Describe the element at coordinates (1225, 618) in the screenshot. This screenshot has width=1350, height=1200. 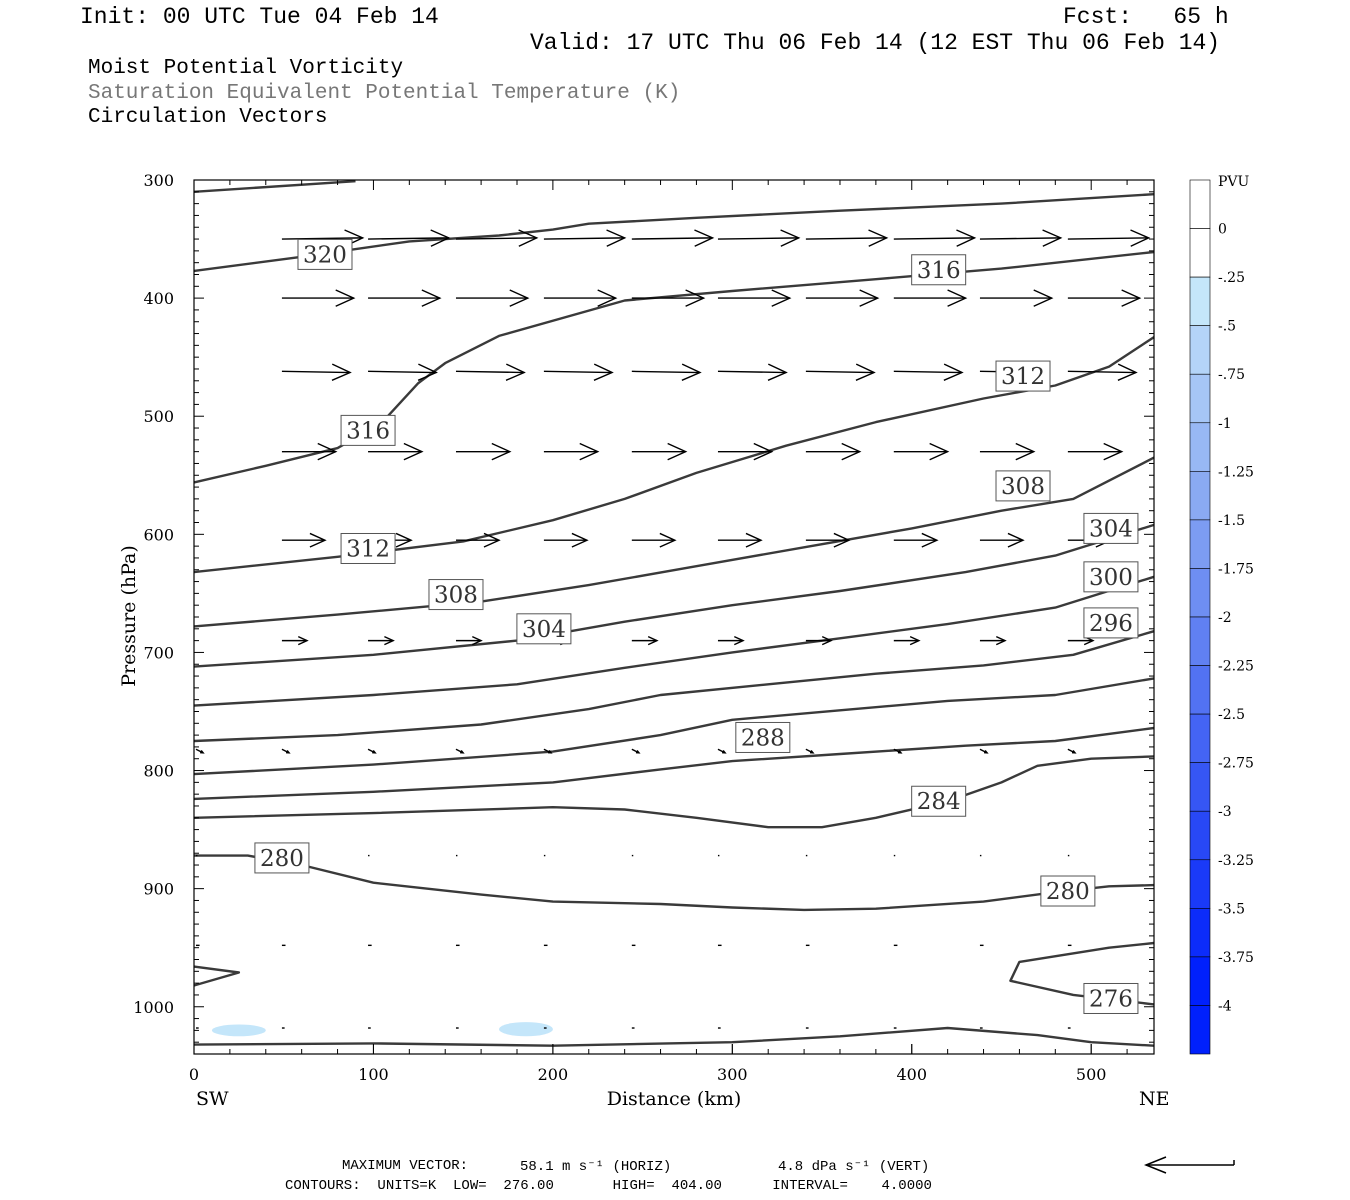
I see `colorbar-label: -2` at that location.